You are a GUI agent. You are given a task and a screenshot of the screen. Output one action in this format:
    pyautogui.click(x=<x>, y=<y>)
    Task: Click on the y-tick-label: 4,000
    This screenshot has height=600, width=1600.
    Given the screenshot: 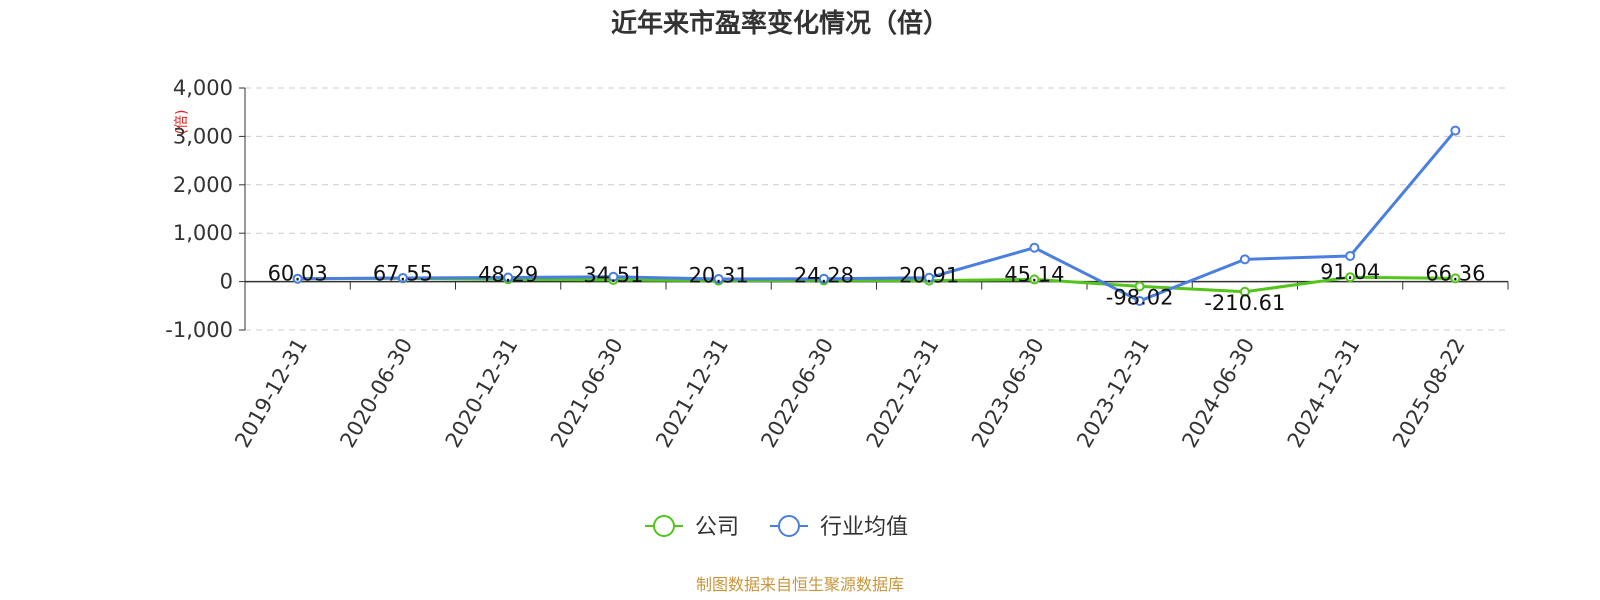 What is the action you would take?
    pyautogui.click(x=203, y=88)
    